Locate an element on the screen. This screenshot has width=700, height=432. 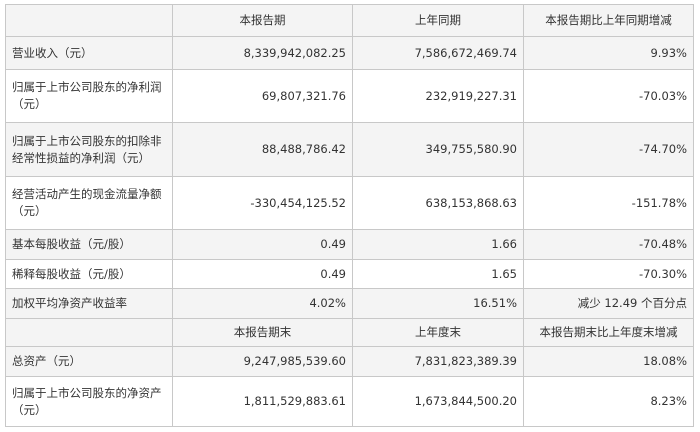
change-value: -74.70% is located at coordinates (608, 149).